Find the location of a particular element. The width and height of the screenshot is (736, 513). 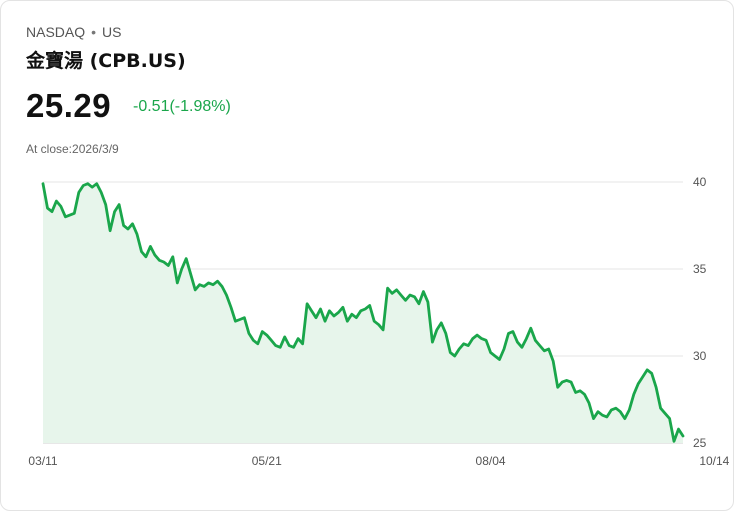

y-tick-label: 30 is located at coordinates (700, 356).